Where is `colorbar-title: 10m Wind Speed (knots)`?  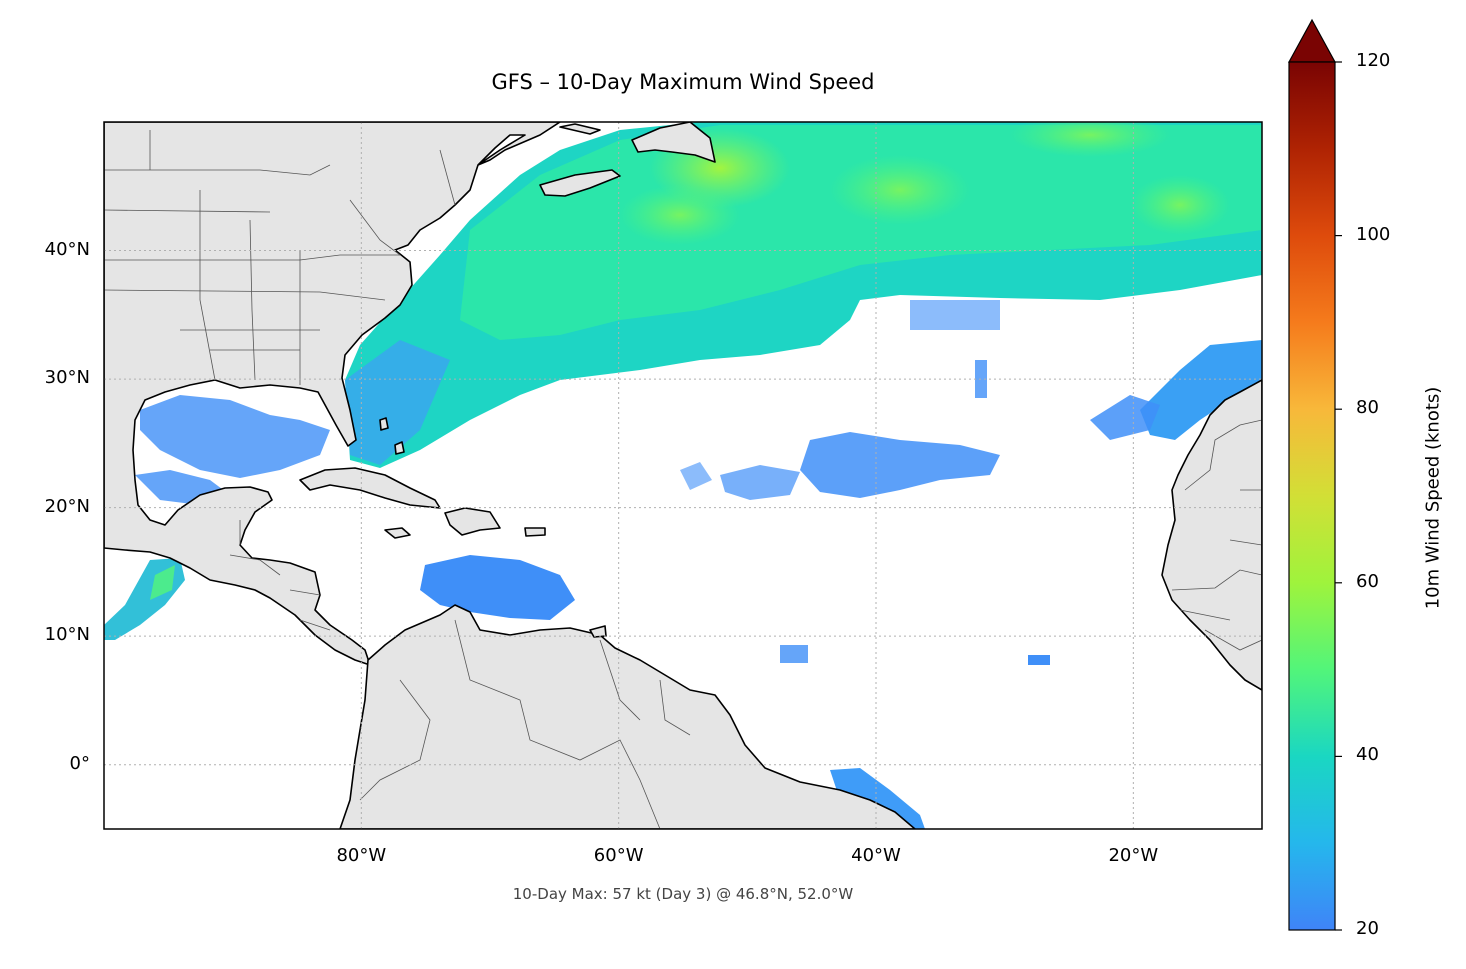
colorbar-title: 10m Wind Speed (knots) is located at coordinates (1433, 498).